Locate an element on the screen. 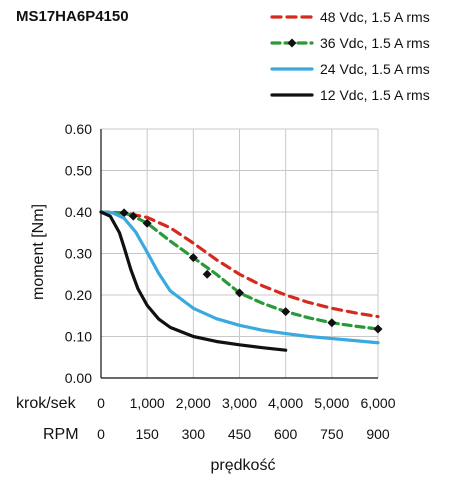  x-tick-label-primary-6: 6,000 is located at coordinates (377, 403).